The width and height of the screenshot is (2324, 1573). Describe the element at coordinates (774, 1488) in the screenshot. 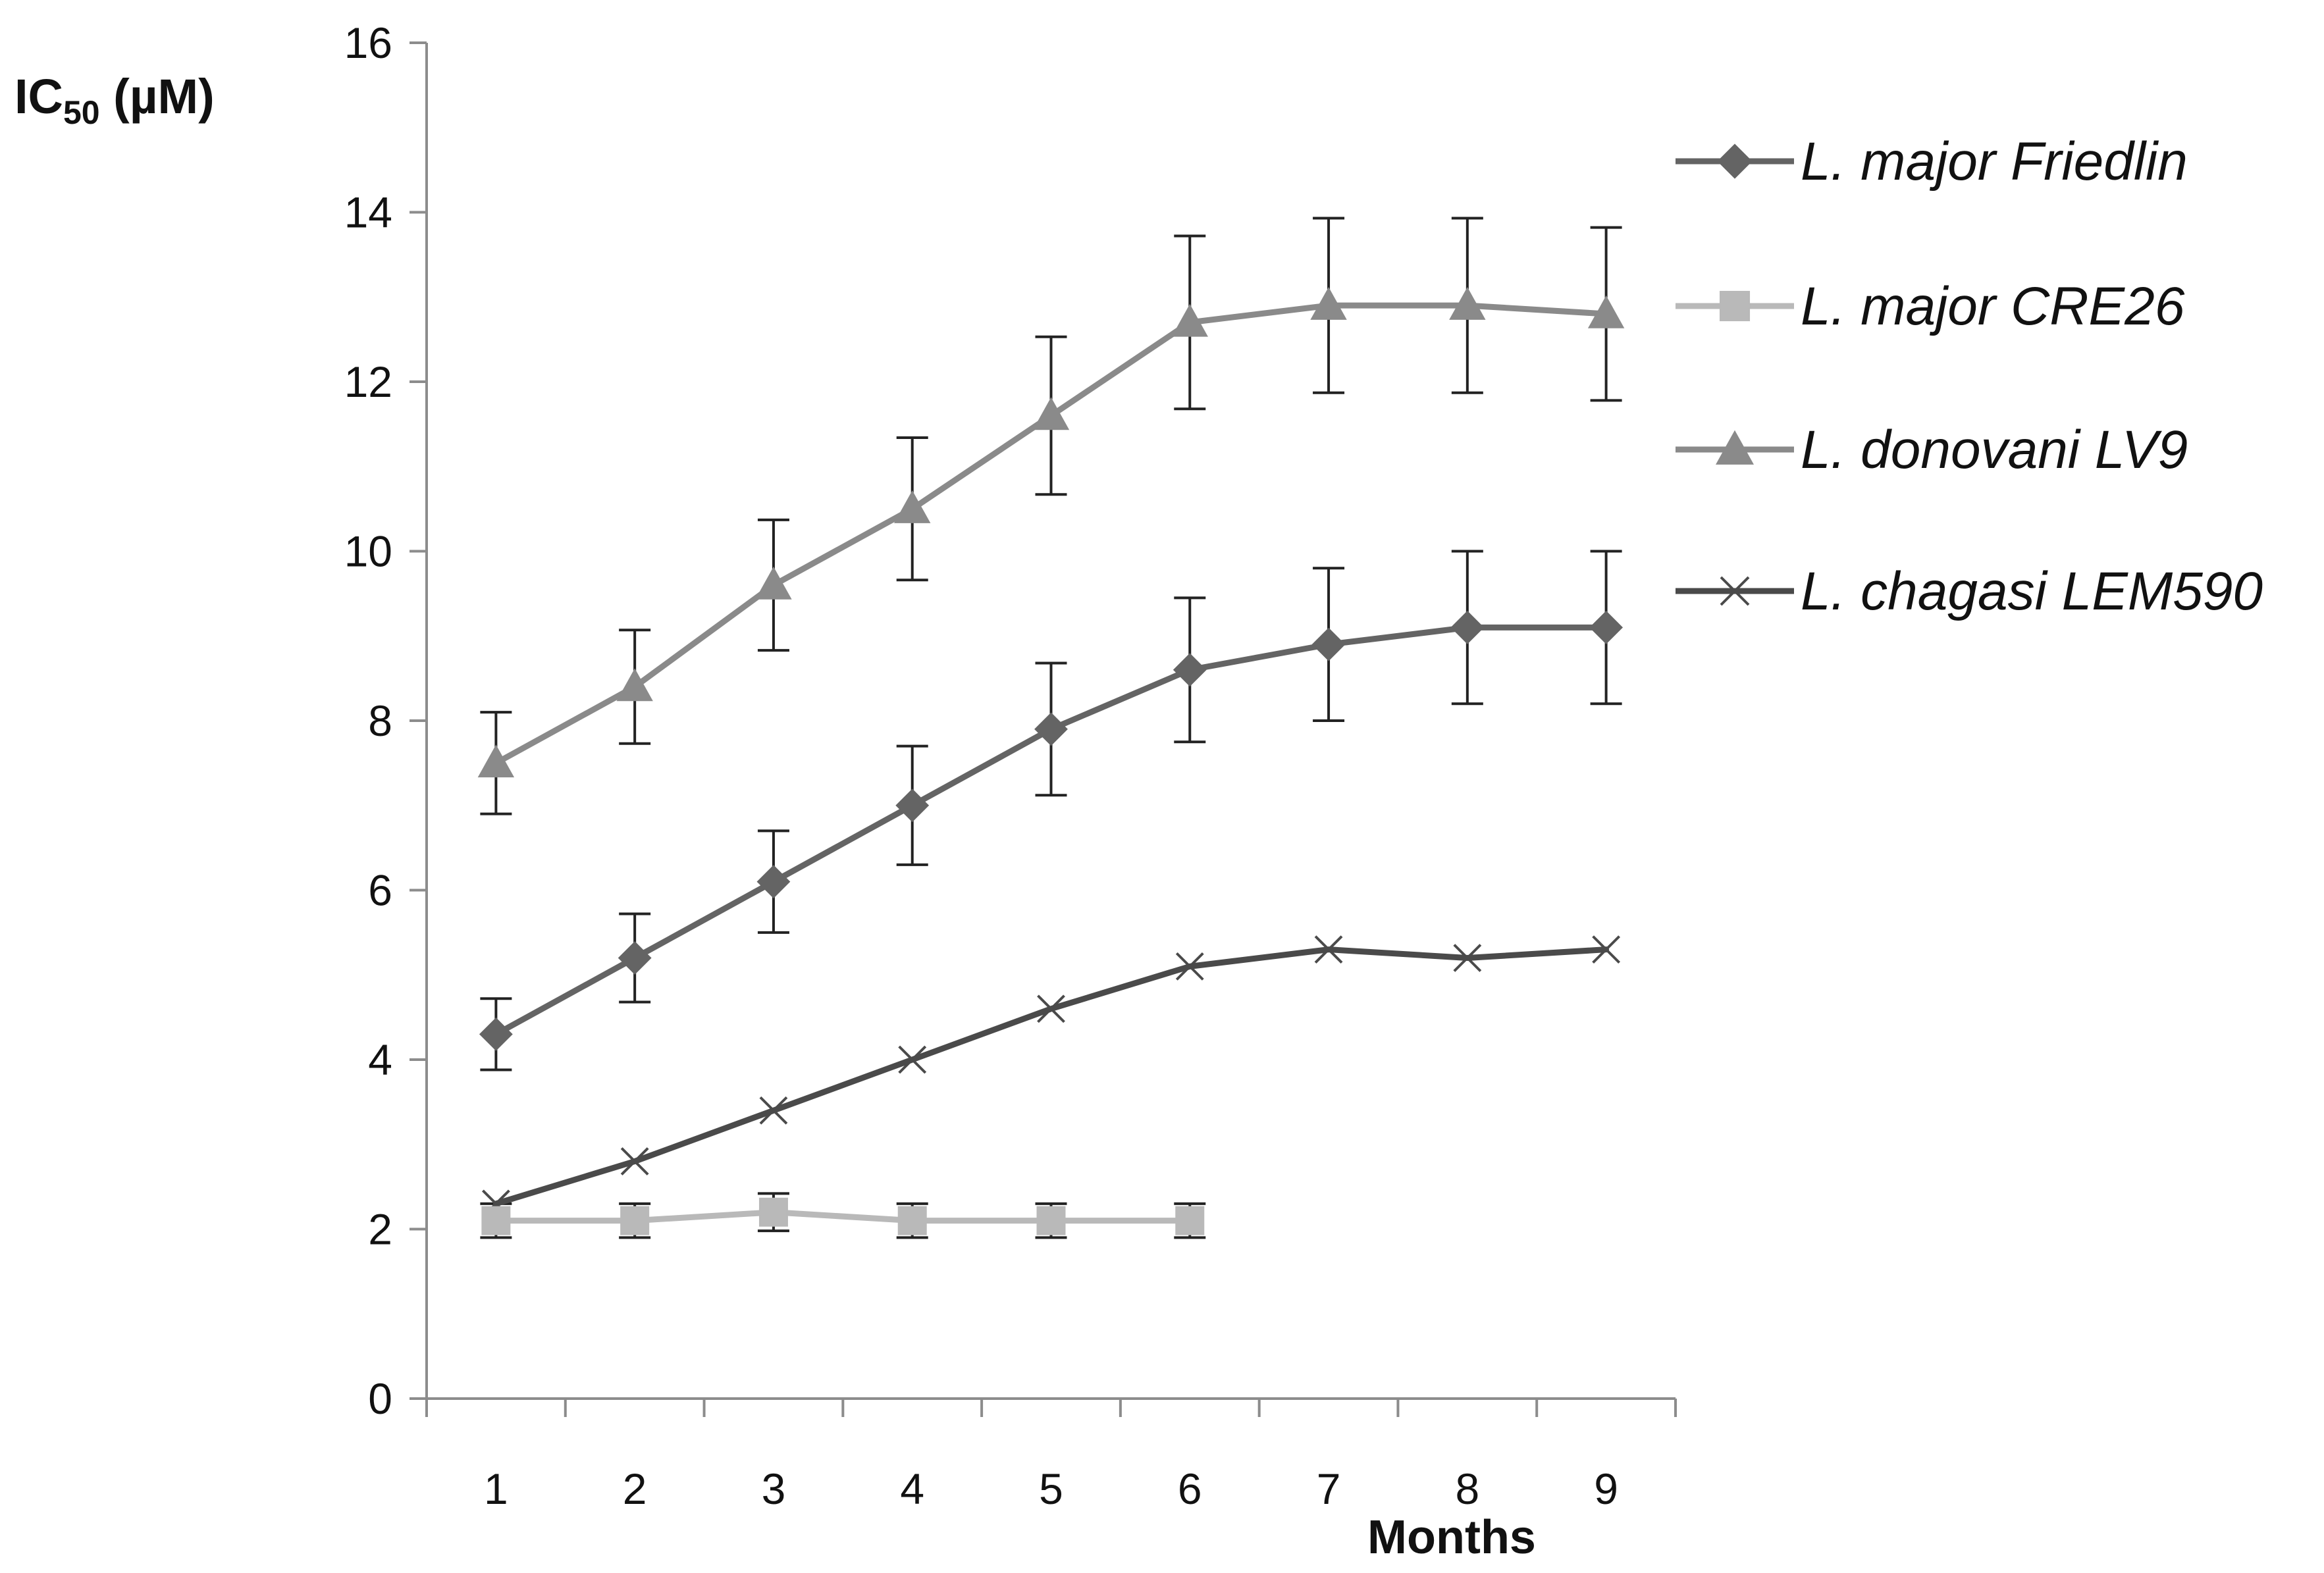

I see `x-tick-label: 3` at that location.